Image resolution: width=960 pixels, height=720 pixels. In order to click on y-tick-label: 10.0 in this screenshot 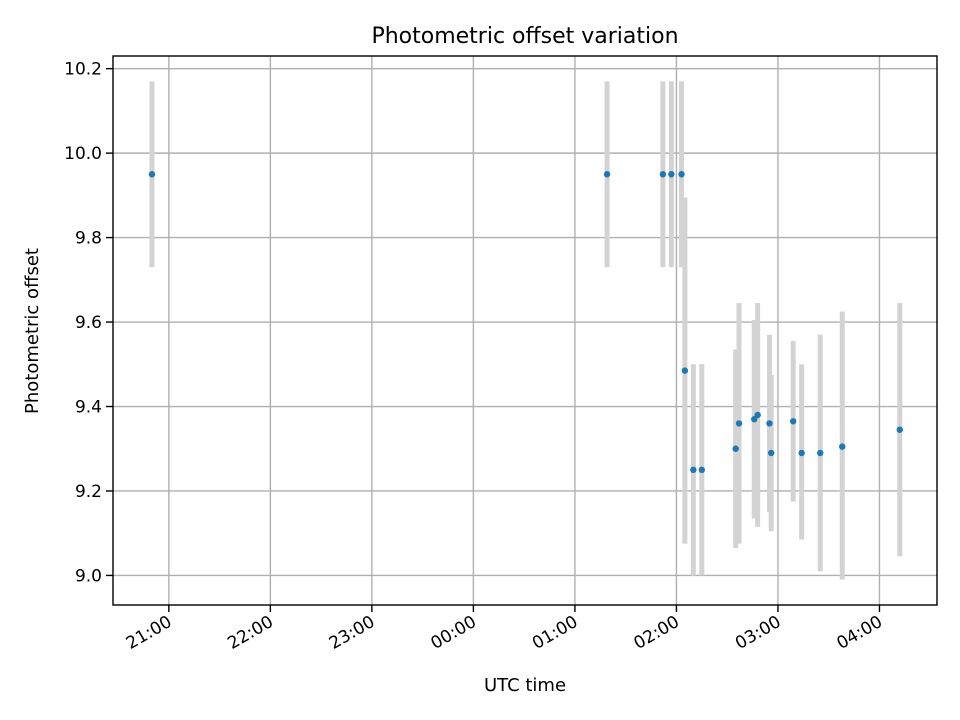, I will do `click(83, 154)`.